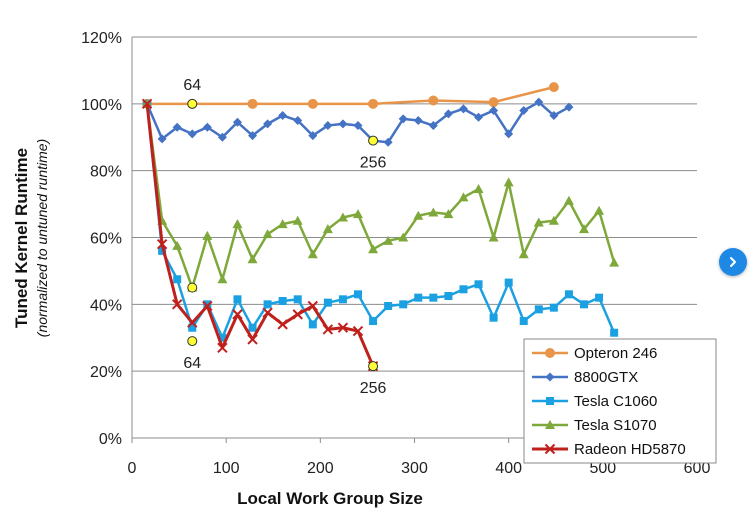 The width and height of the screenshot is (755, 514). Describe the element at coordinates (226, 468) in the screenshot. I see `x-tick-label: 100` at that location.